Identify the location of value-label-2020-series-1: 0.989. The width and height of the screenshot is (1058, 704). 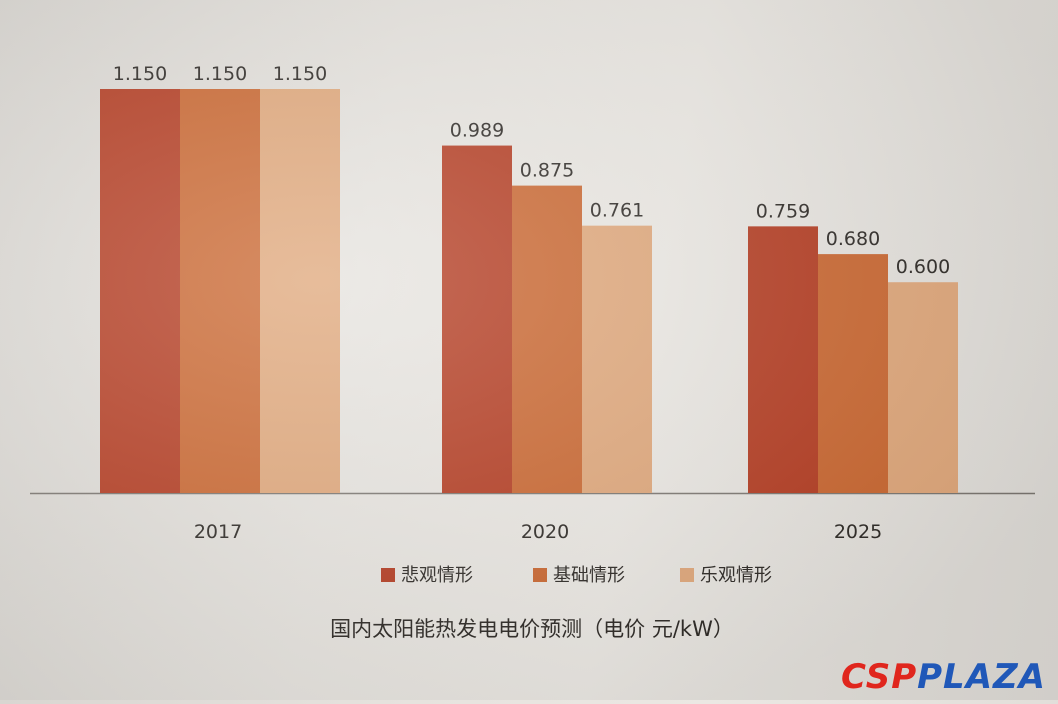
(477, 131).